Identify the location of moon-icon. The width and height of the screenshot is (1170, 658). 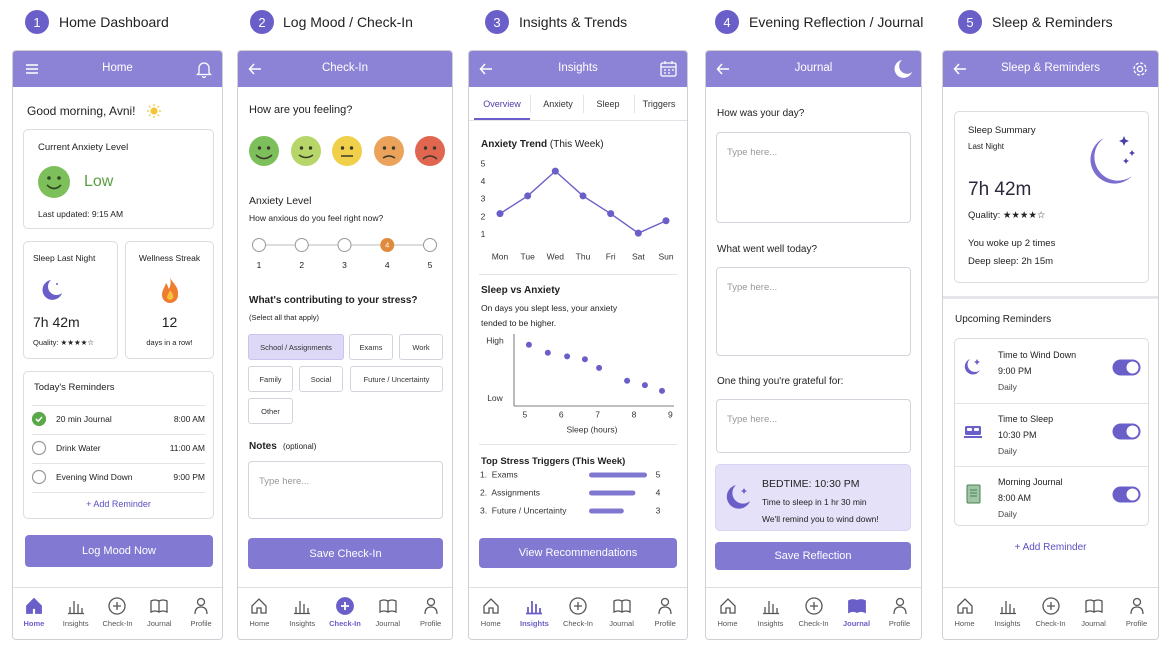
(903, 69).